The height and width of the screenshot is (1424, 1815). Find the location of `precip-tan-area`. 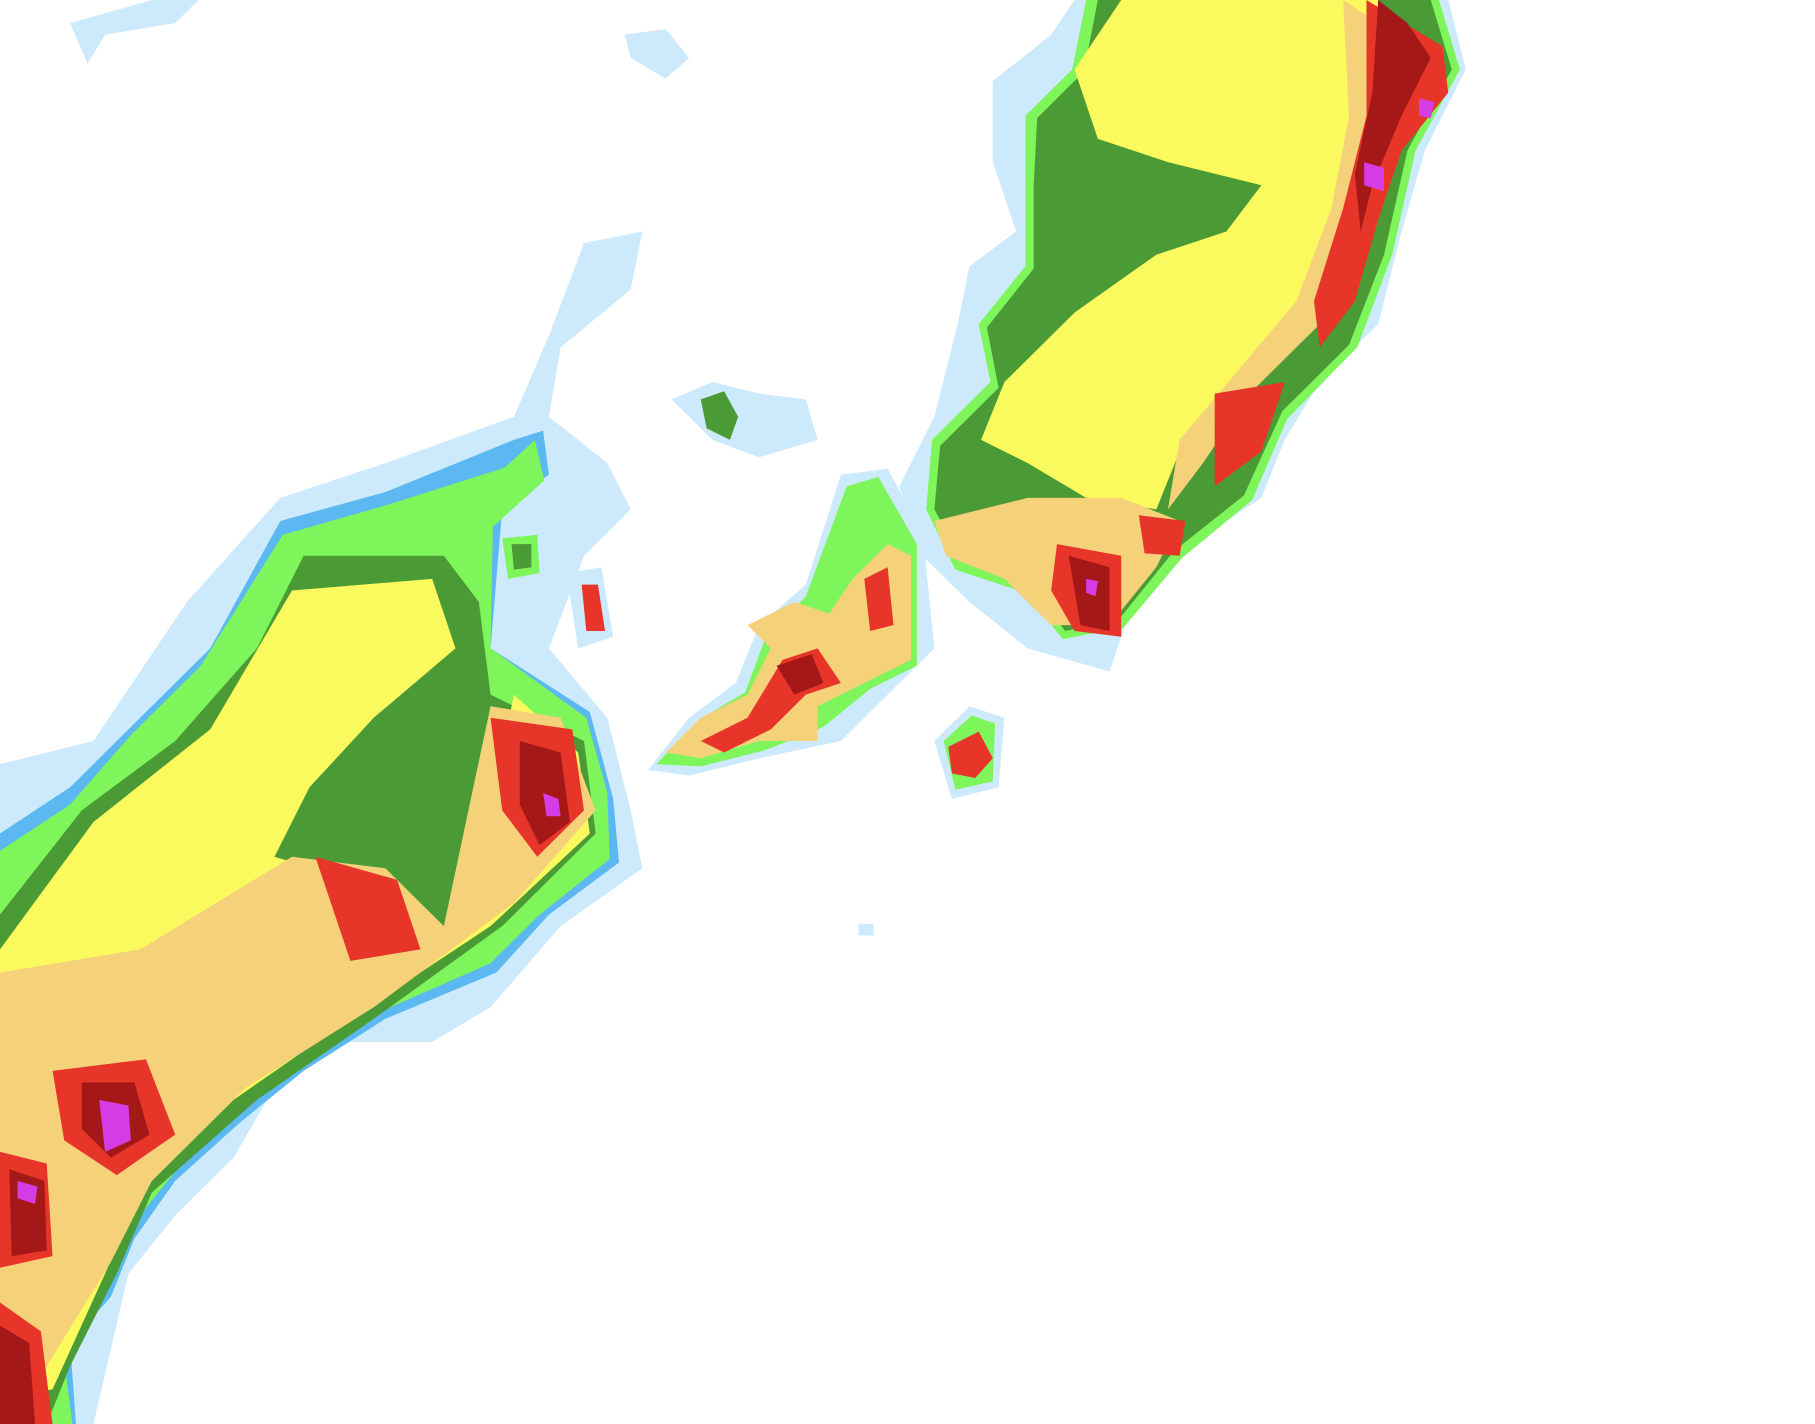

precip-tan-area is located at coordinates (788, 651).